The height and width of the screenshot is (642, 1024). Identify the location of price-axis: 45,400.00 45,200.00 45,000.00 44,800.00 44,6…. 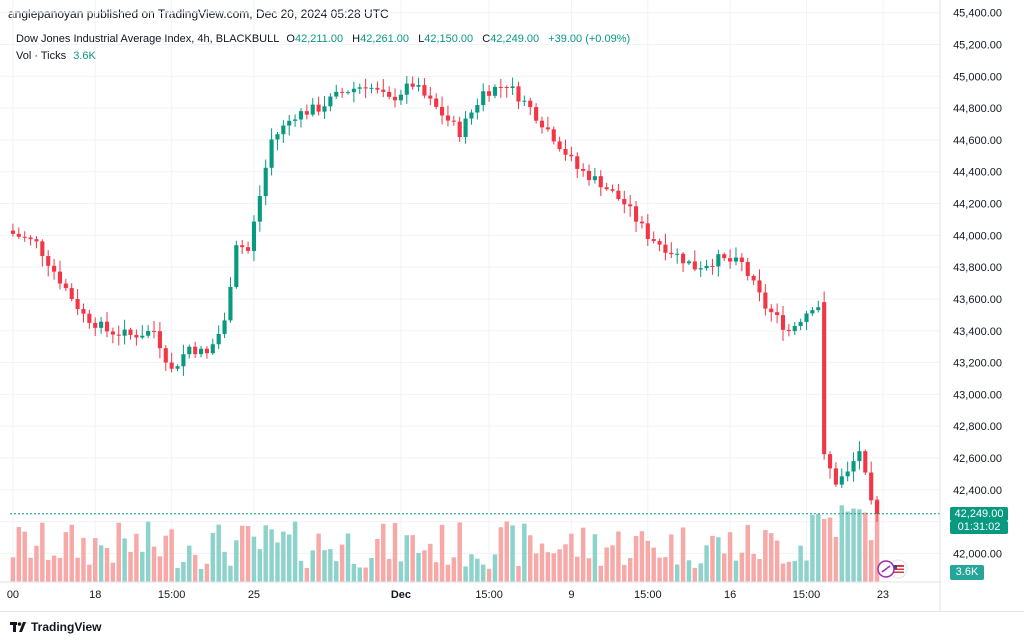
(977, 284).